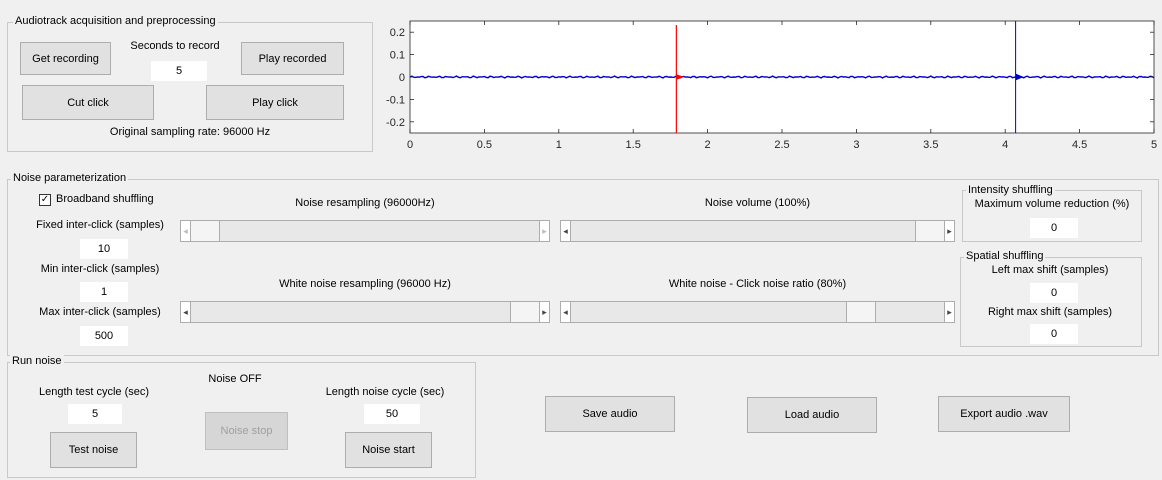  What do you see at coordinates (104, 292) in the screenshot?
I see `min-inter-click-input: 1` at bounding box center [104, 292].